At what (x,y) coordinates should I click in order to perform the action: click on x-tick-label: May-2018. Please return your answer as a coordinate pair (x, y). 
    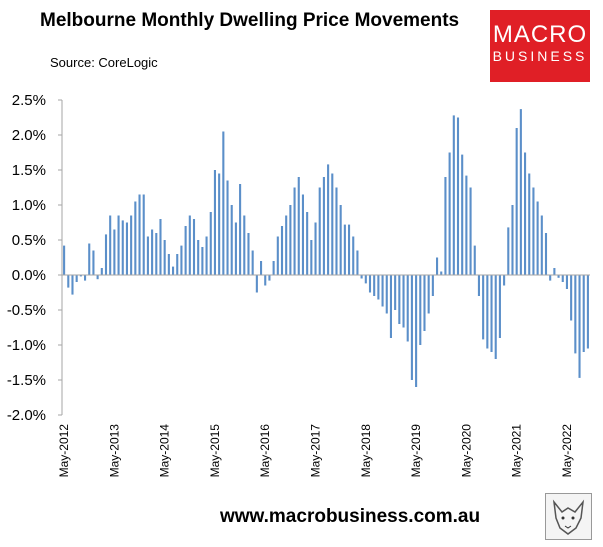
    Looking at the image, I should click on (366, 451).